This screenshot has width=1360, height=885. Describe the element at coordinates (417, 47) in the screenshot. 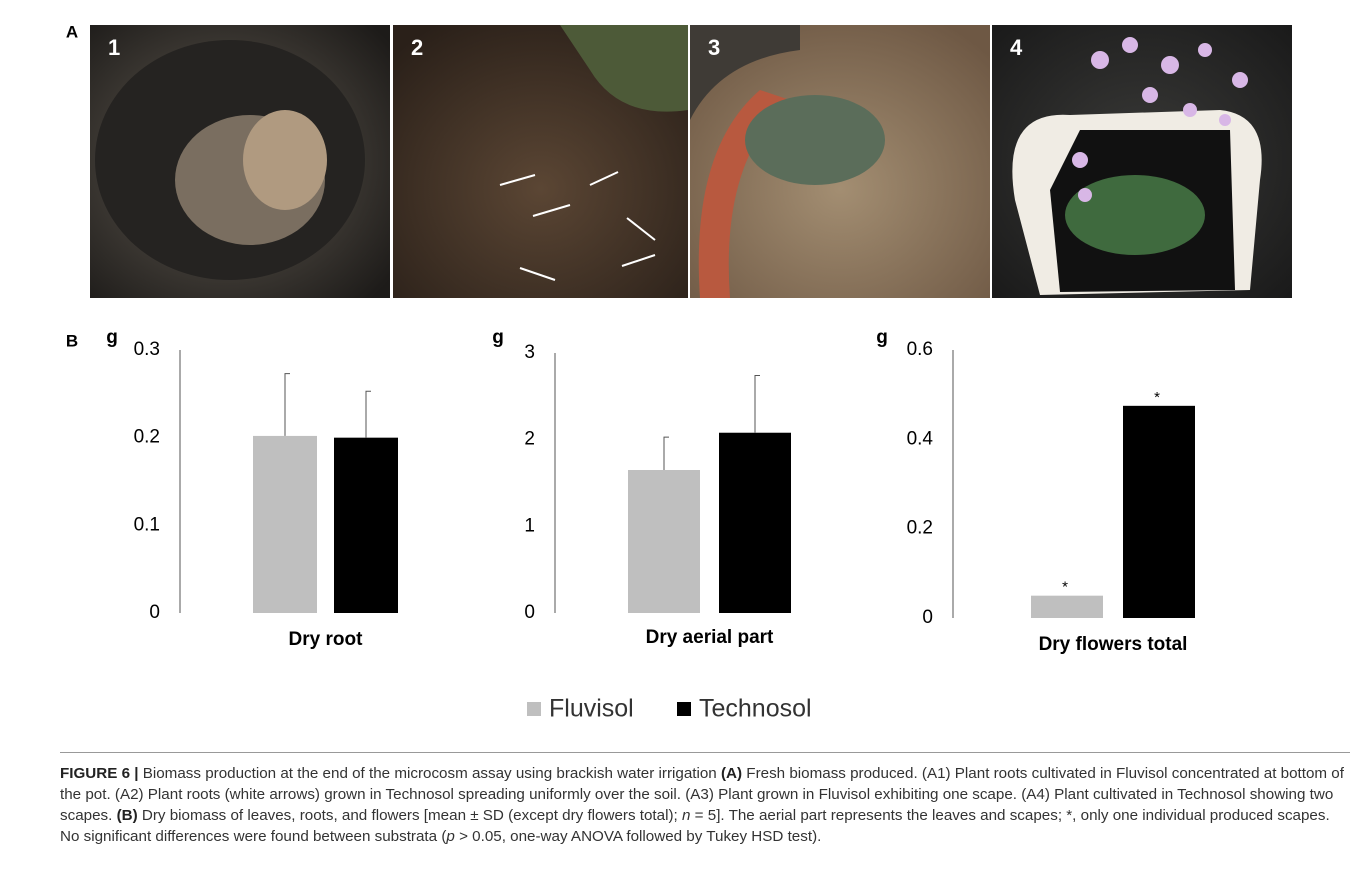

I see `photo-label: 2` at that location.